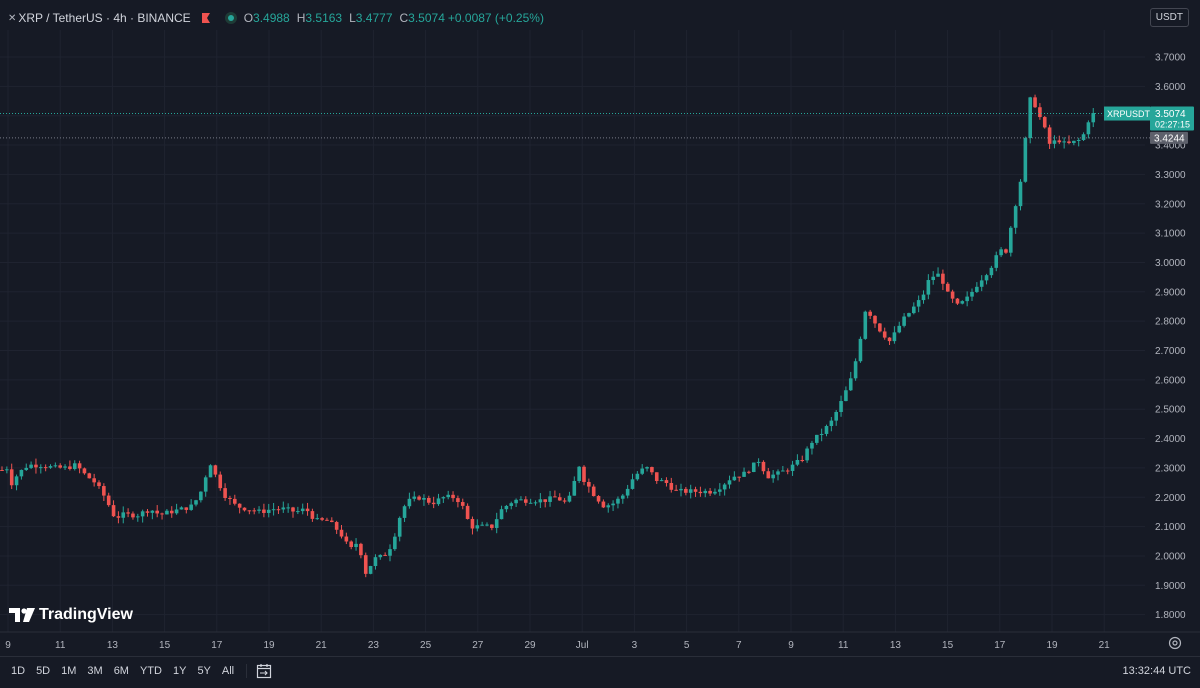 The height and width of the screenshot is (688, 1200). I want to click on range-all: All, so click(228, 671).